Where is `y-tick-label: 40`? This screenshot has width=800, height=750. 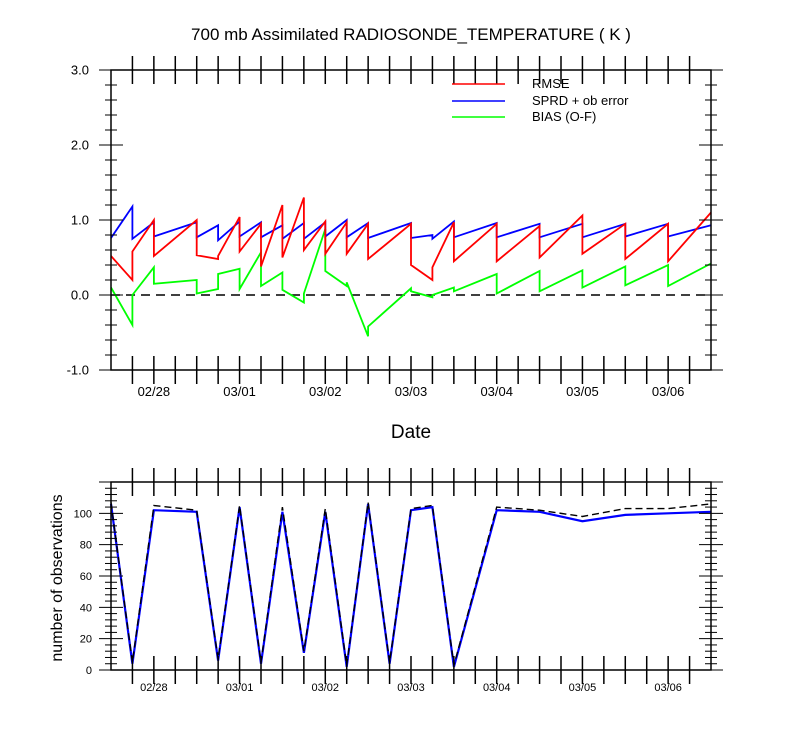 y-tick-label: 40 is located at coordinates (86, 608).